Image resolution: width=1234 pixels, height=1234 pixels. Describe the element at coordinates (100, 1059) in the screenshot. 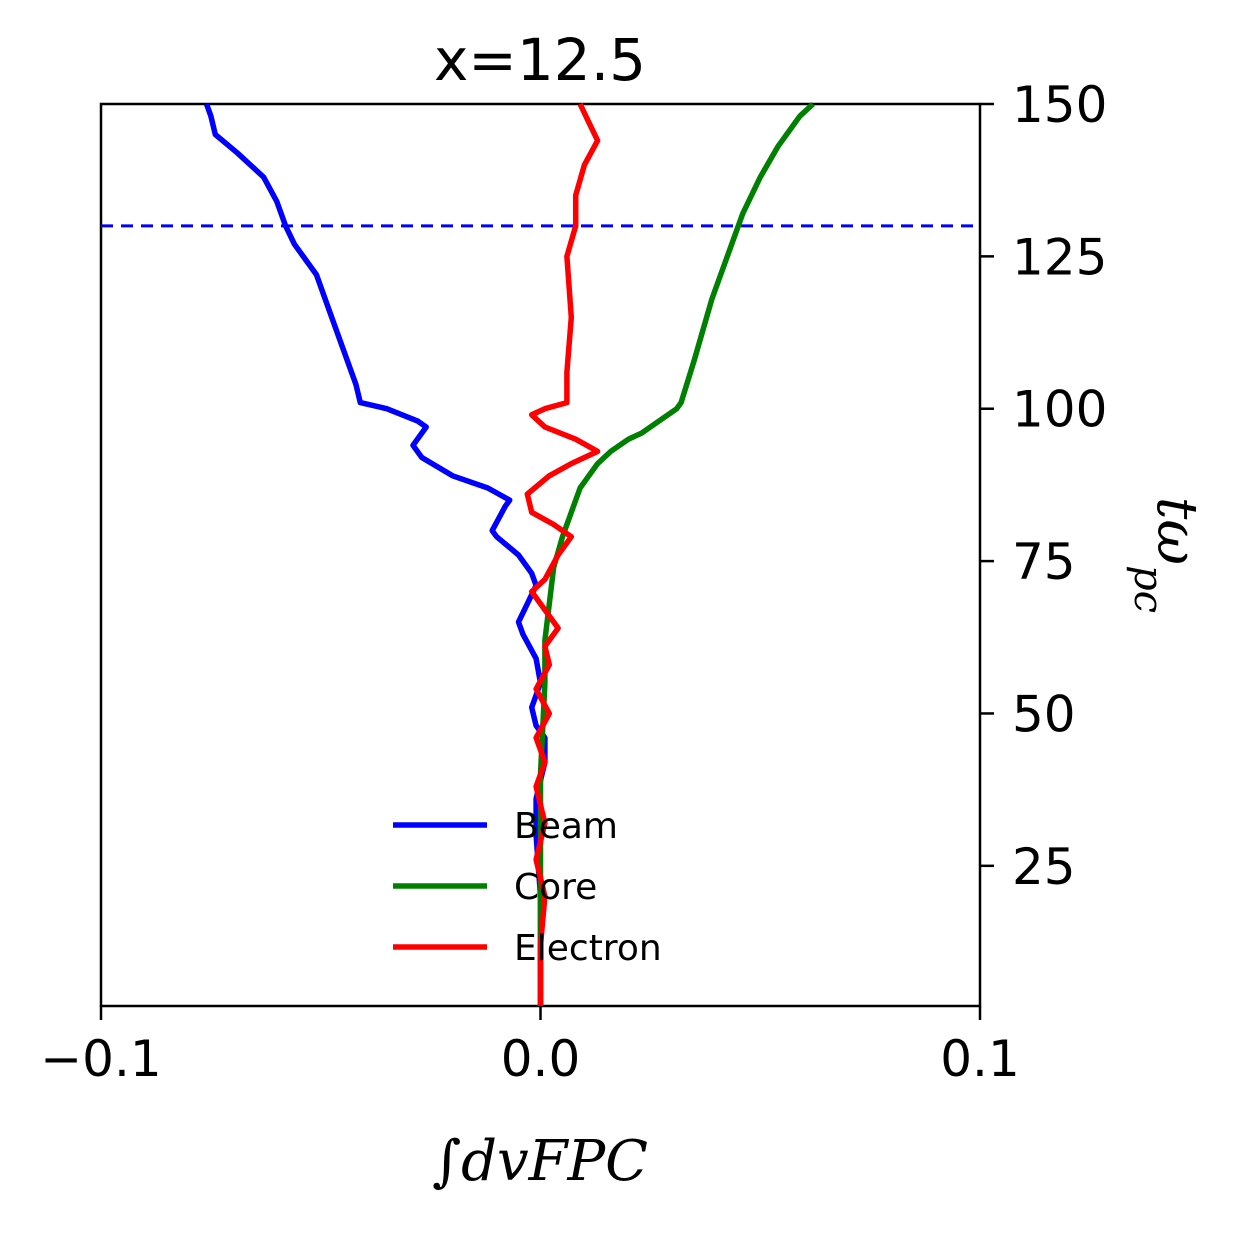

I see `x-tick-label: −0.1` at that location.